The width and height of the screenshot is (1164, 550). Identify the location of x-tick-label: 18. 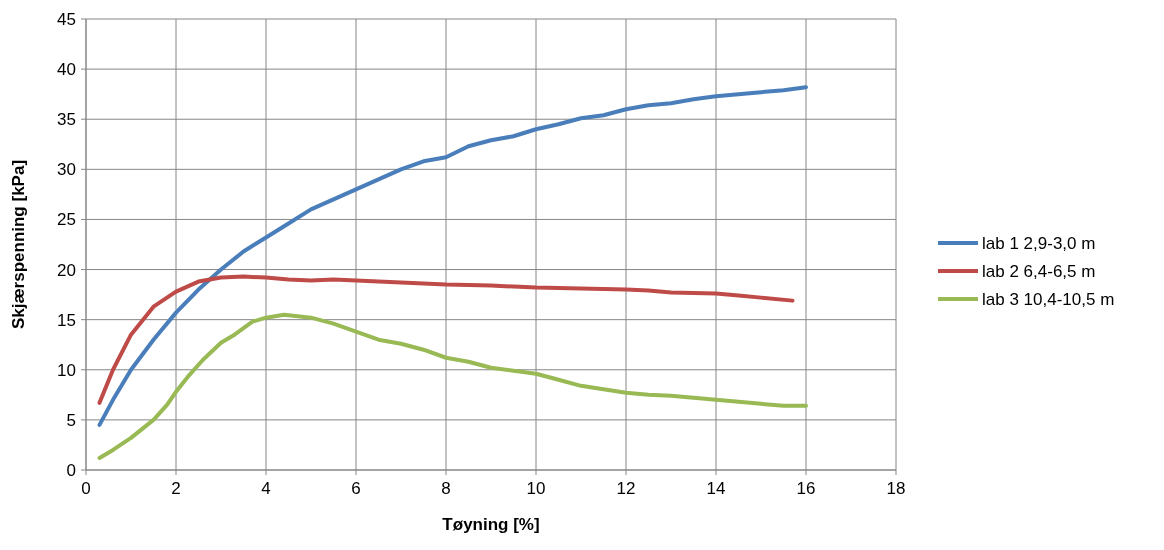
(896, 488).